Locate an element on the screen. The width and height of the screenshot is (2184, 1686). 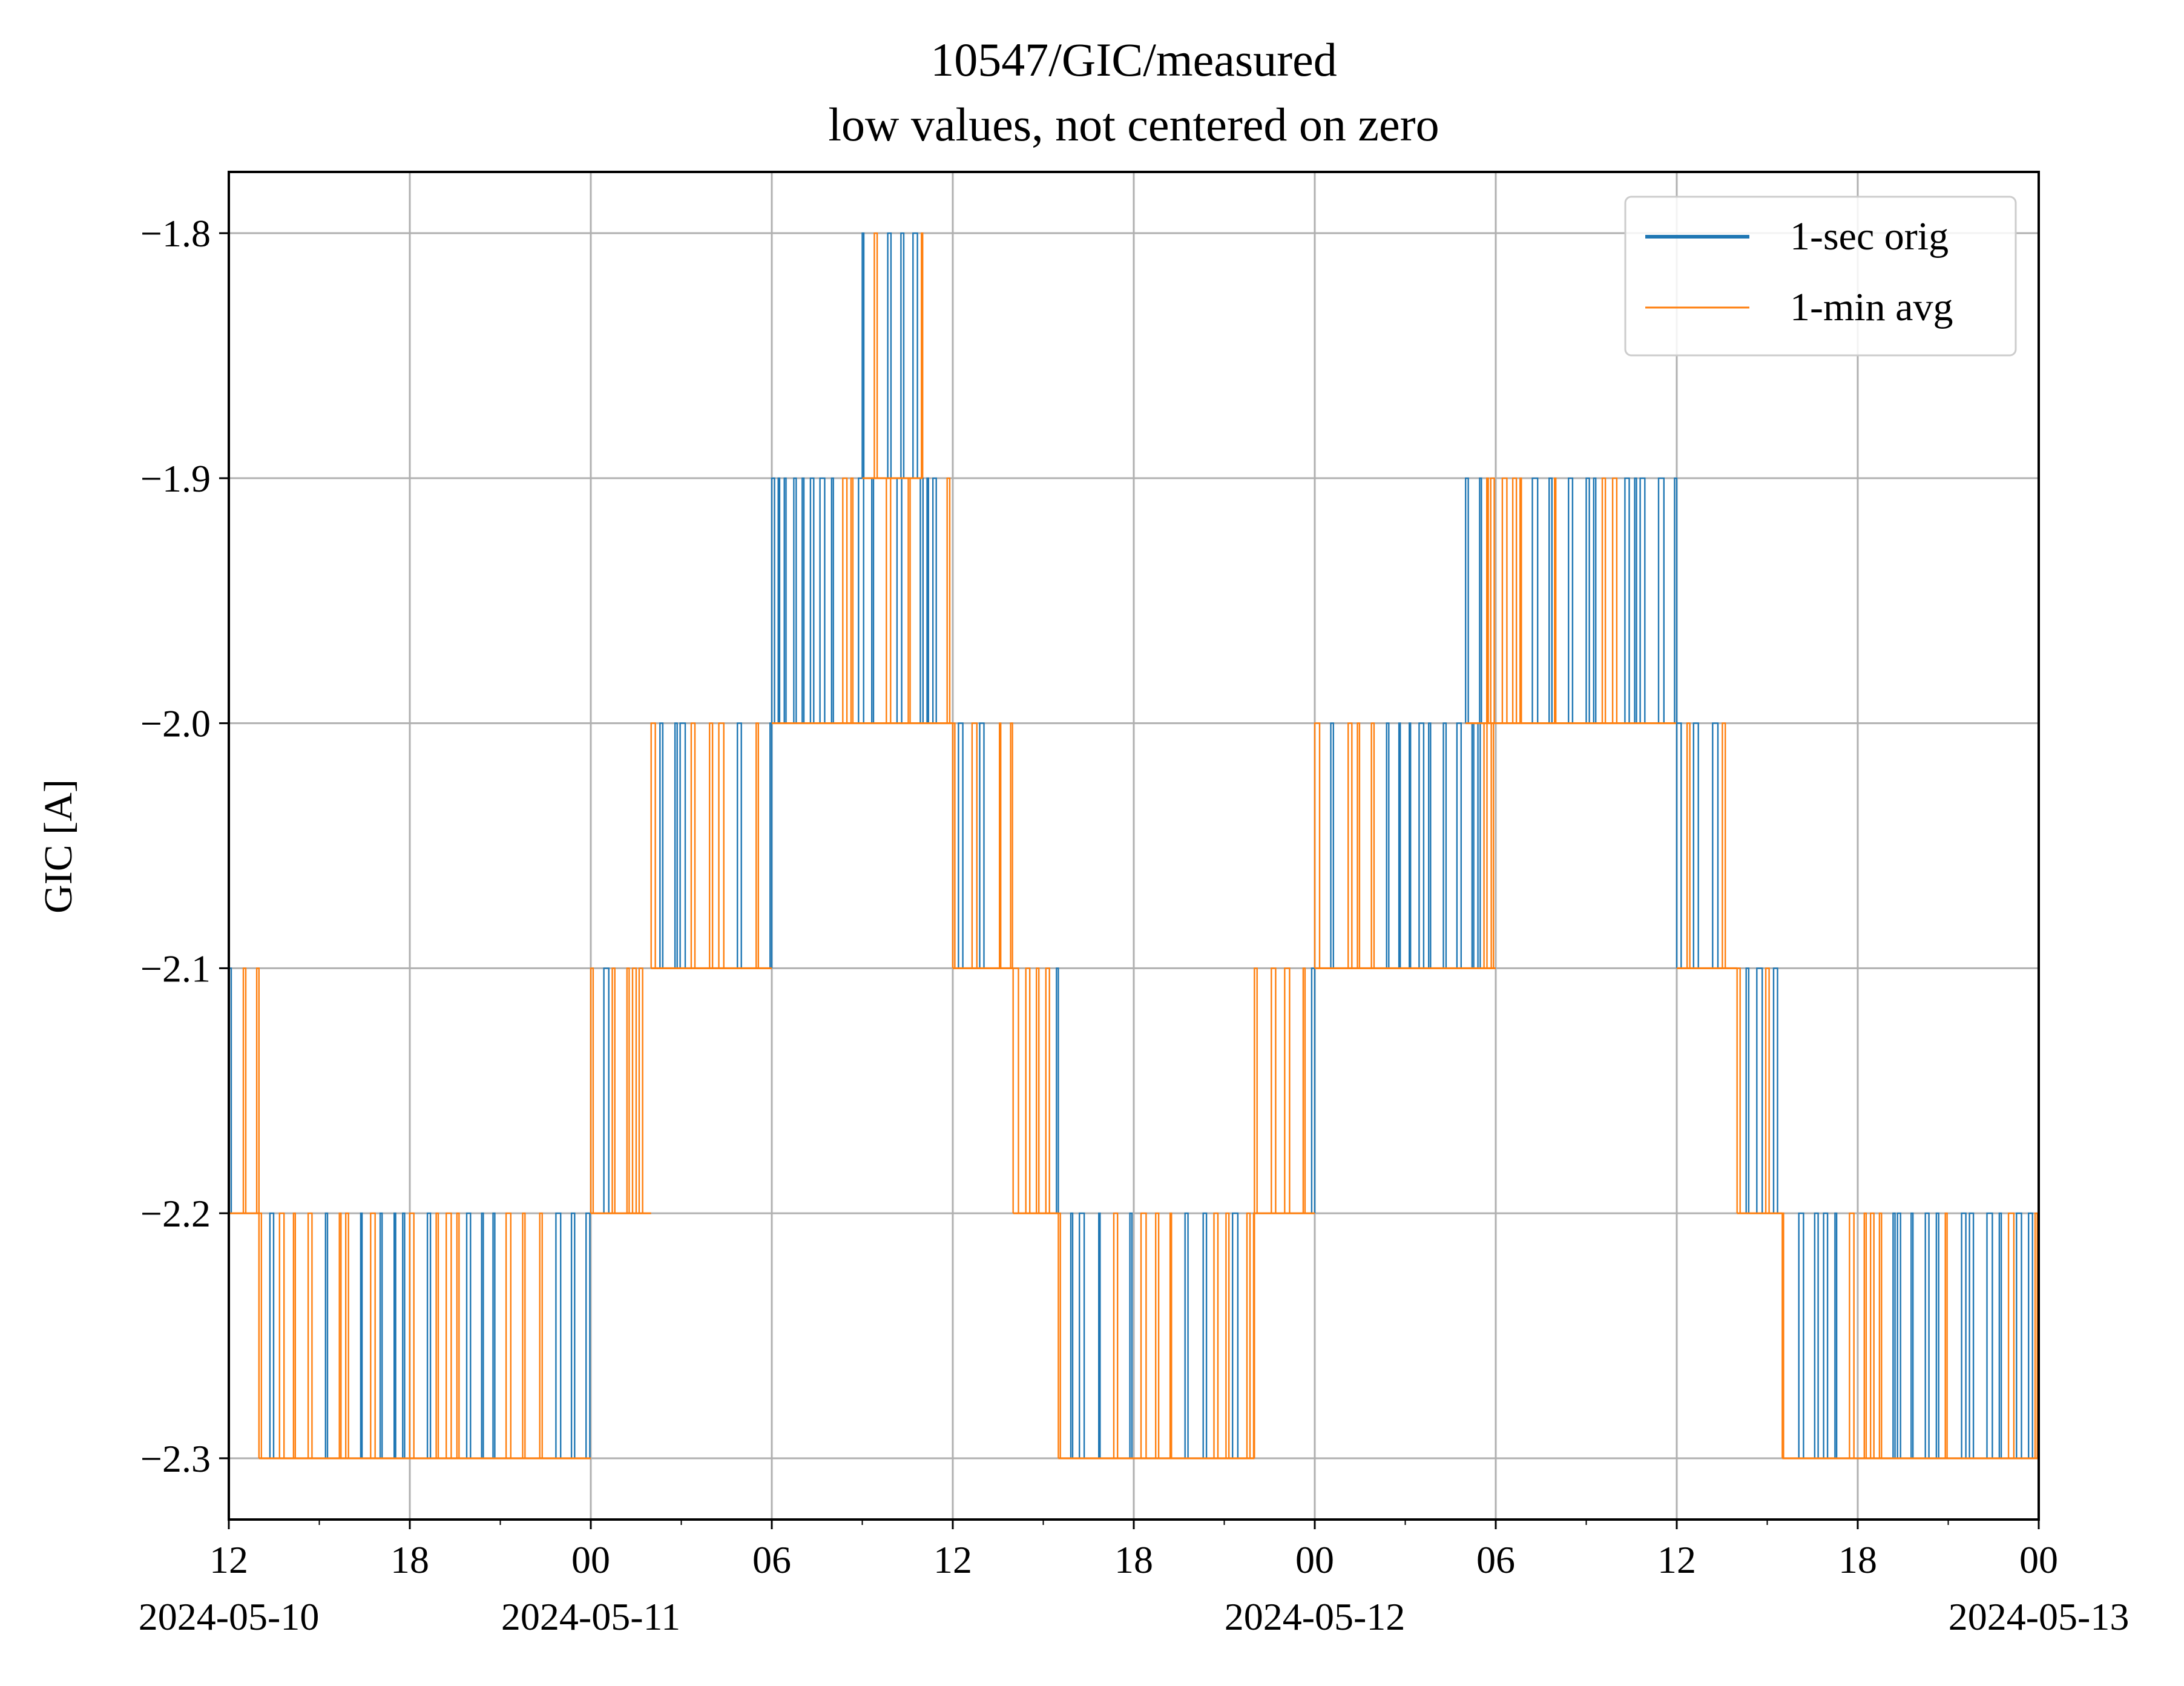
legend: 1-sec orig 1-min avg is located at coordinates (1820, 276).